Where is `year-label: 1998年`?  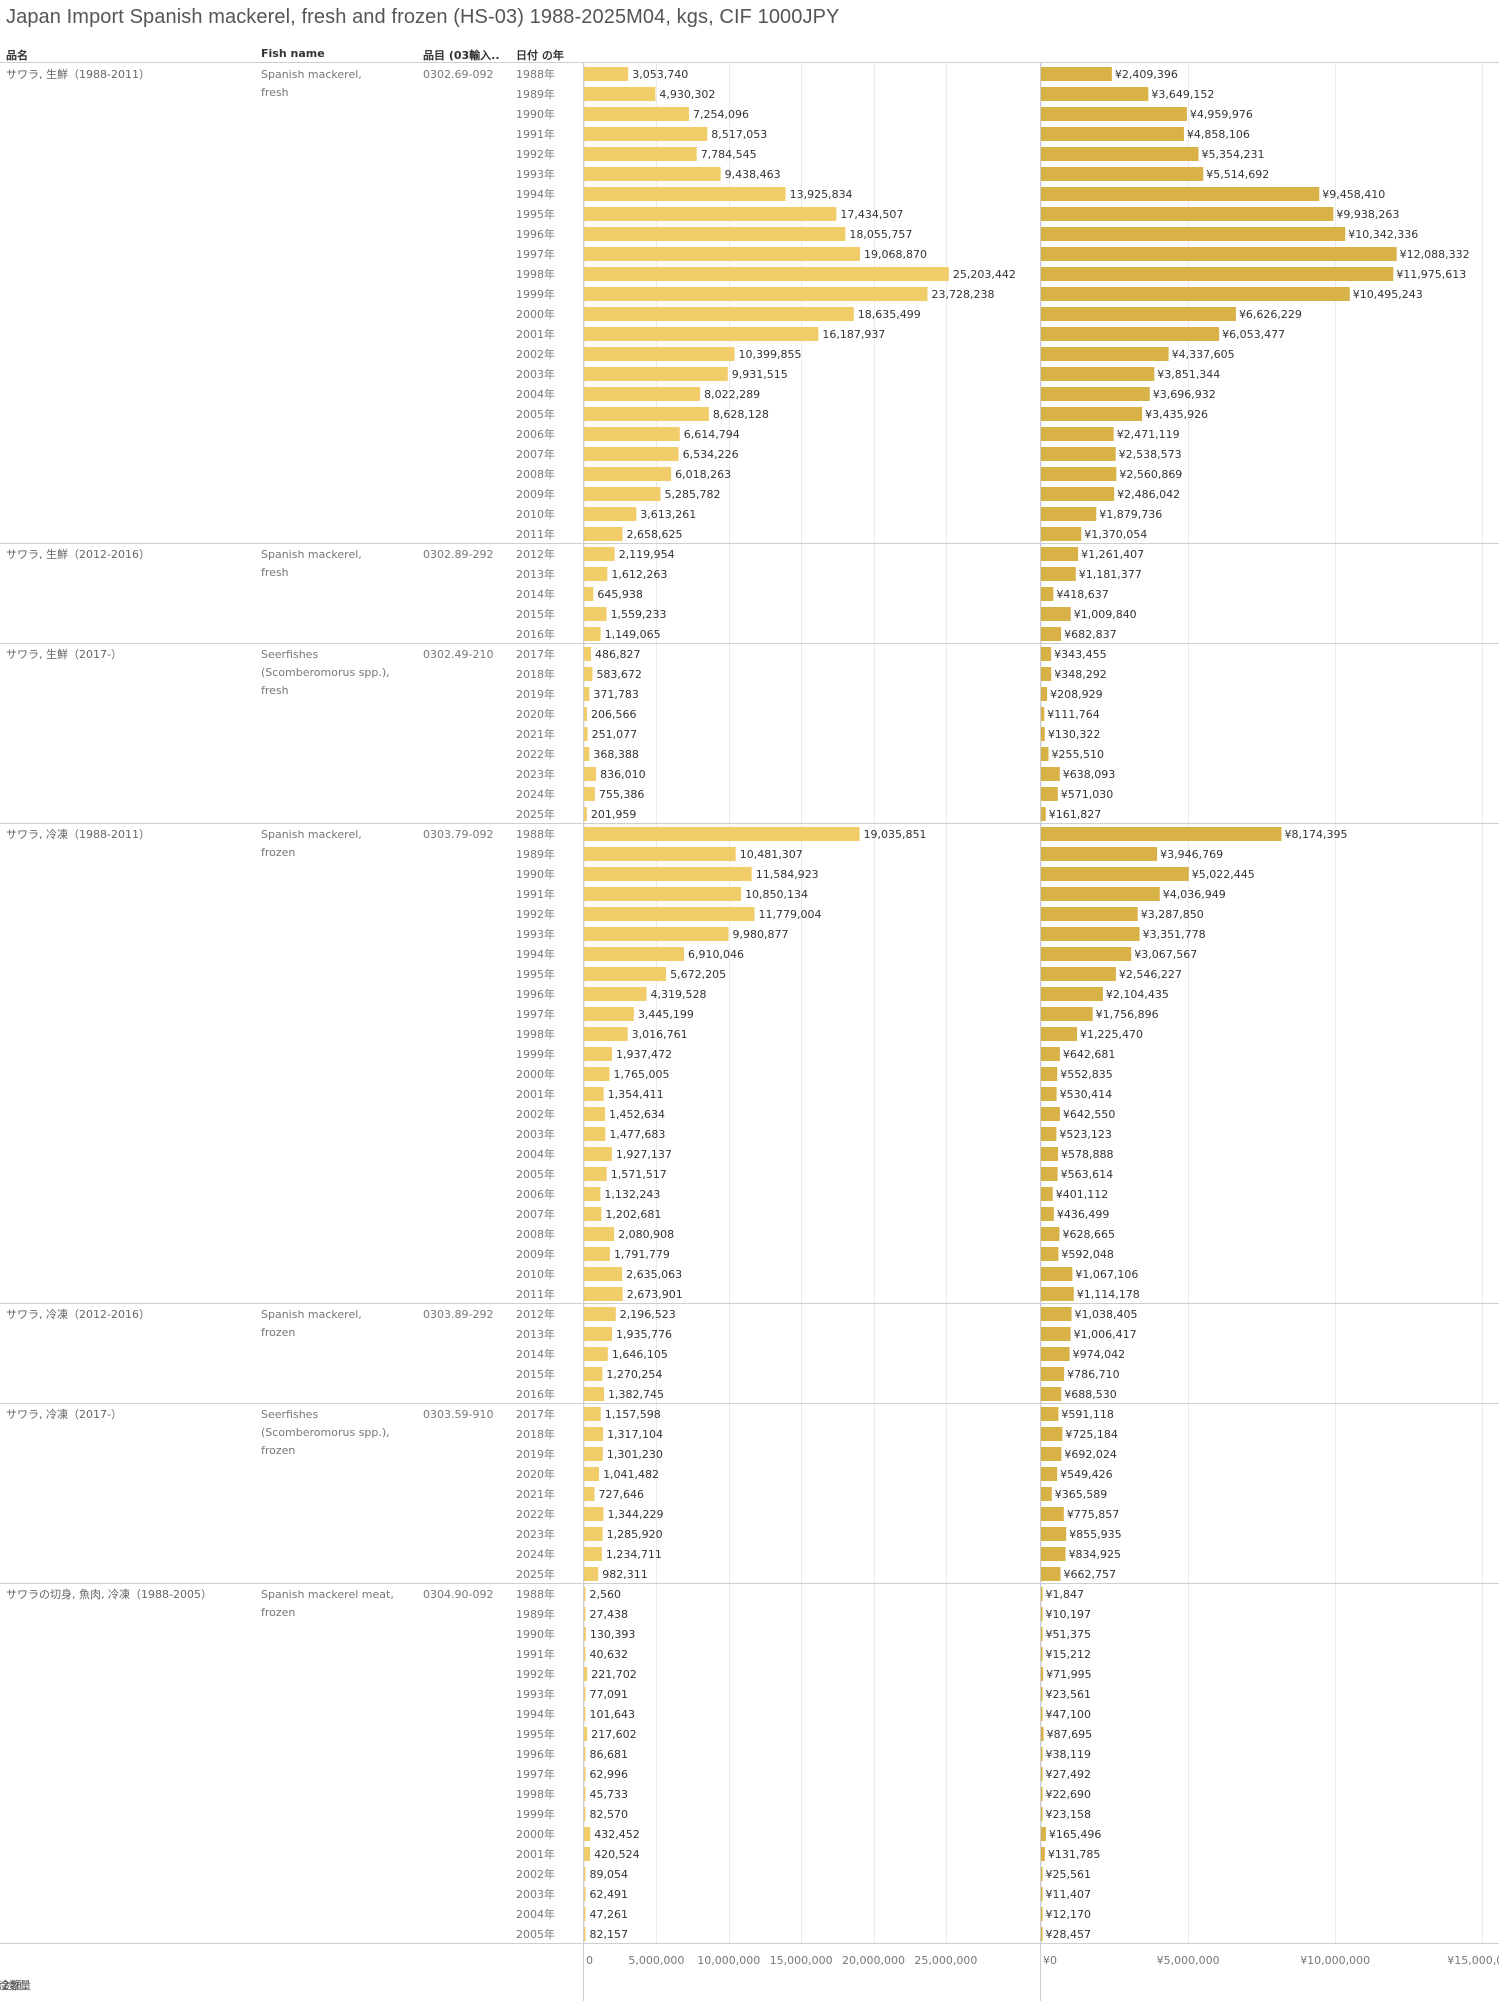
year-label: 1998年 is located at coordinates (535, 1794).